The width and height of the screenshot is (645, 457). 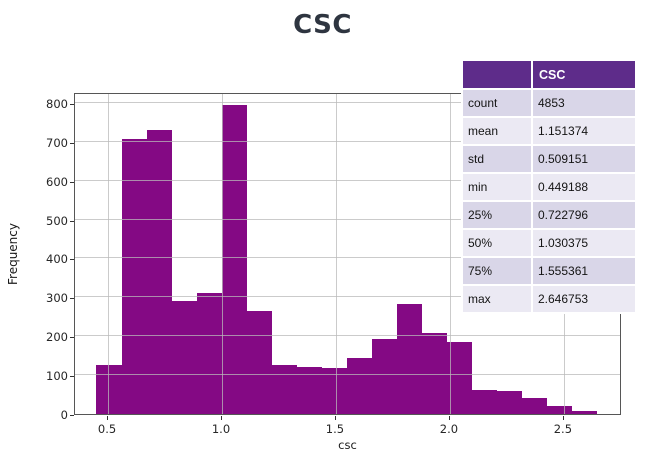 I want to click on stat-value-cell: 0.509151, so click(x=584, y=159).